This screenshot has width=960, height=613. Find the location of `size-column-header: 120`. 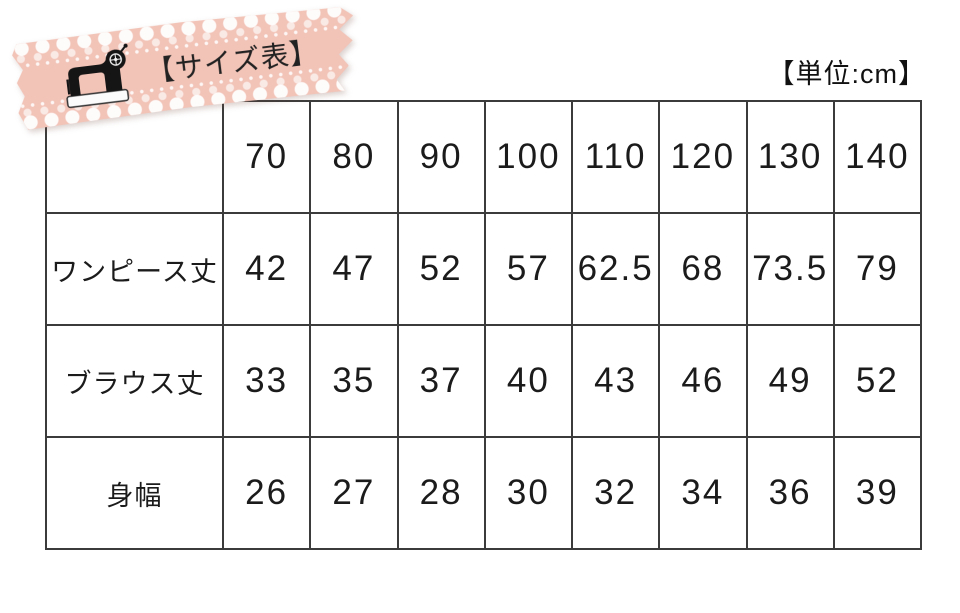

size-column-header: 120 is located at coordinates (703, 157).